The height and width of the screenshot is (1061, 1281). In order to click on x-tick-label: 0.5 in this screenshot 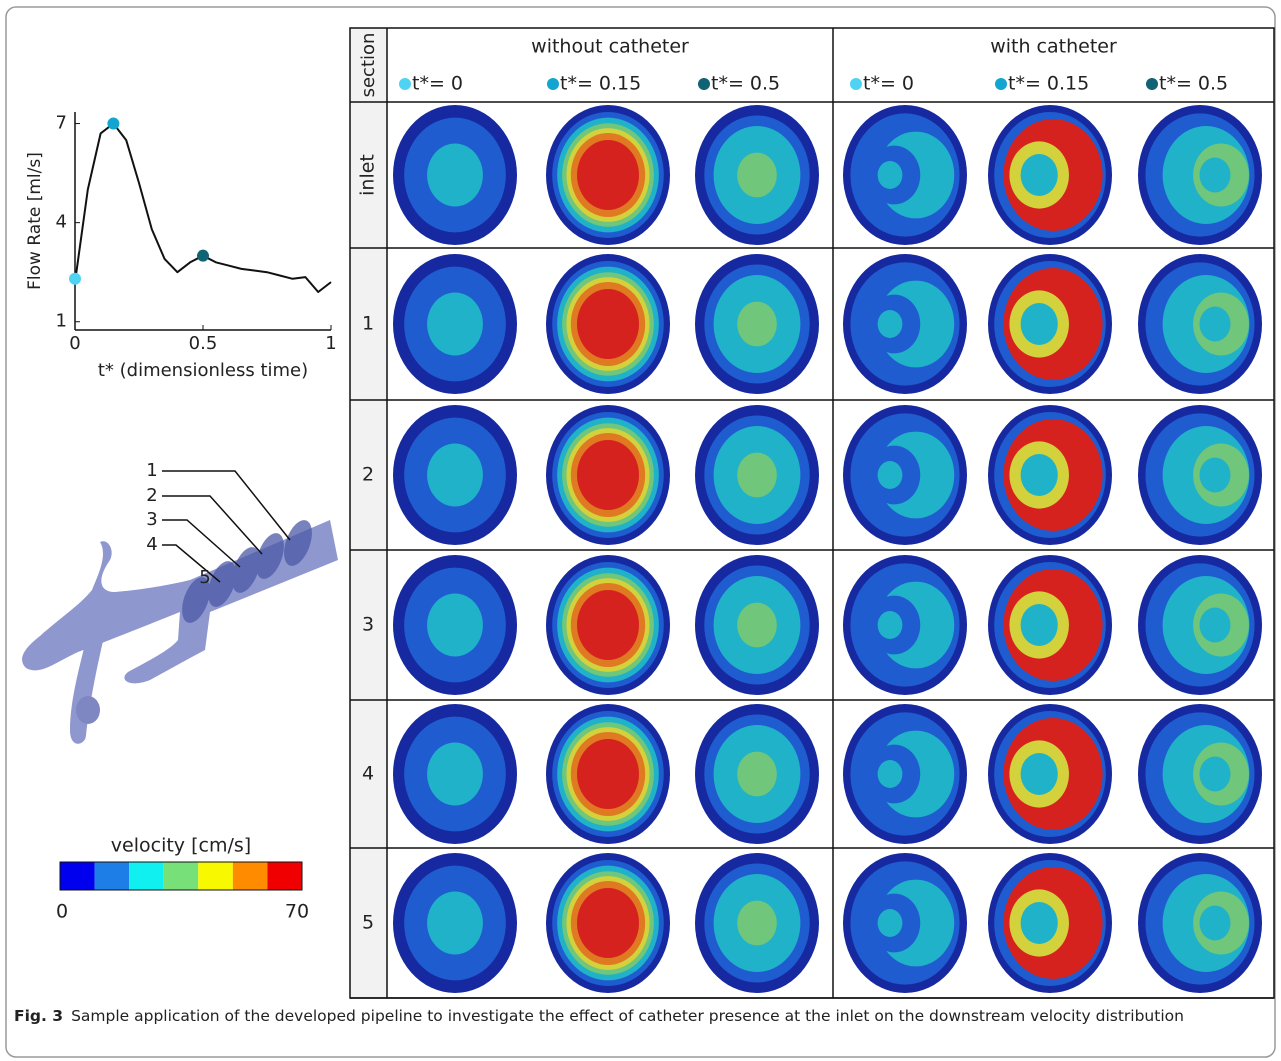, I will do `click(203, 343)`.